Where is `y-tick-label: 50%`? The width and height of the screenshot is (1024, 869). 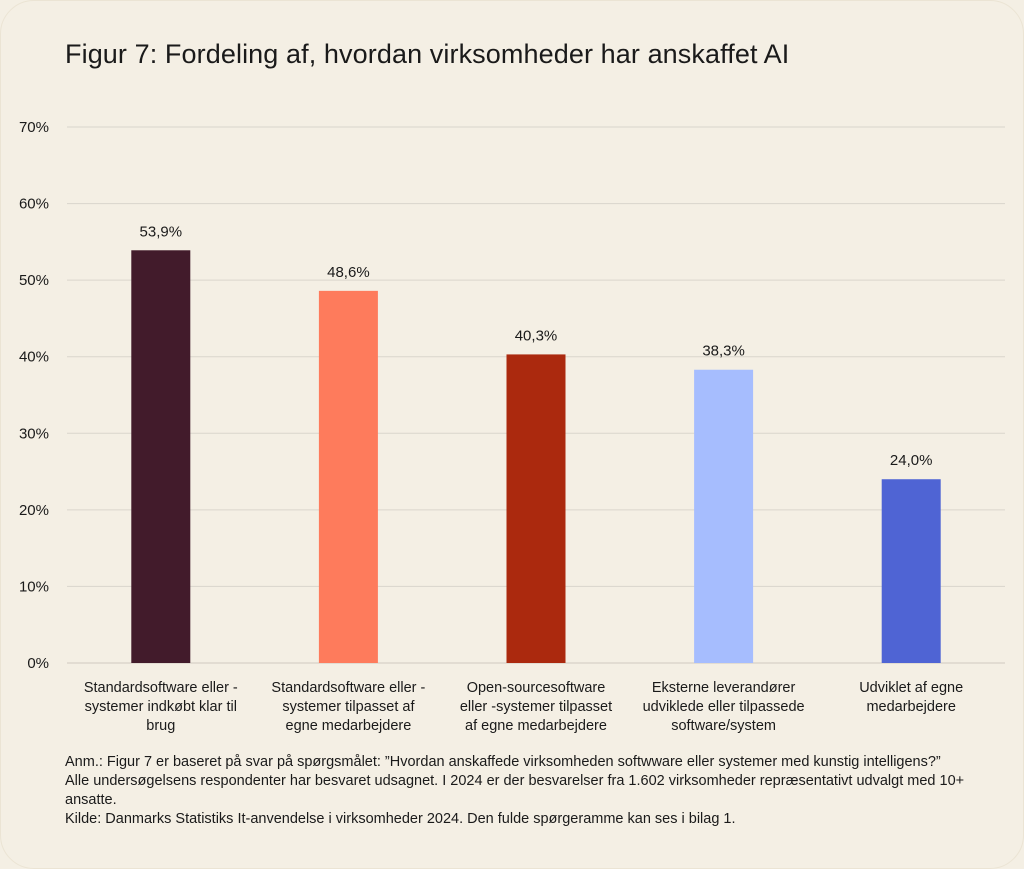 y-tick-label: 50% is located at coordinates (34, 280).